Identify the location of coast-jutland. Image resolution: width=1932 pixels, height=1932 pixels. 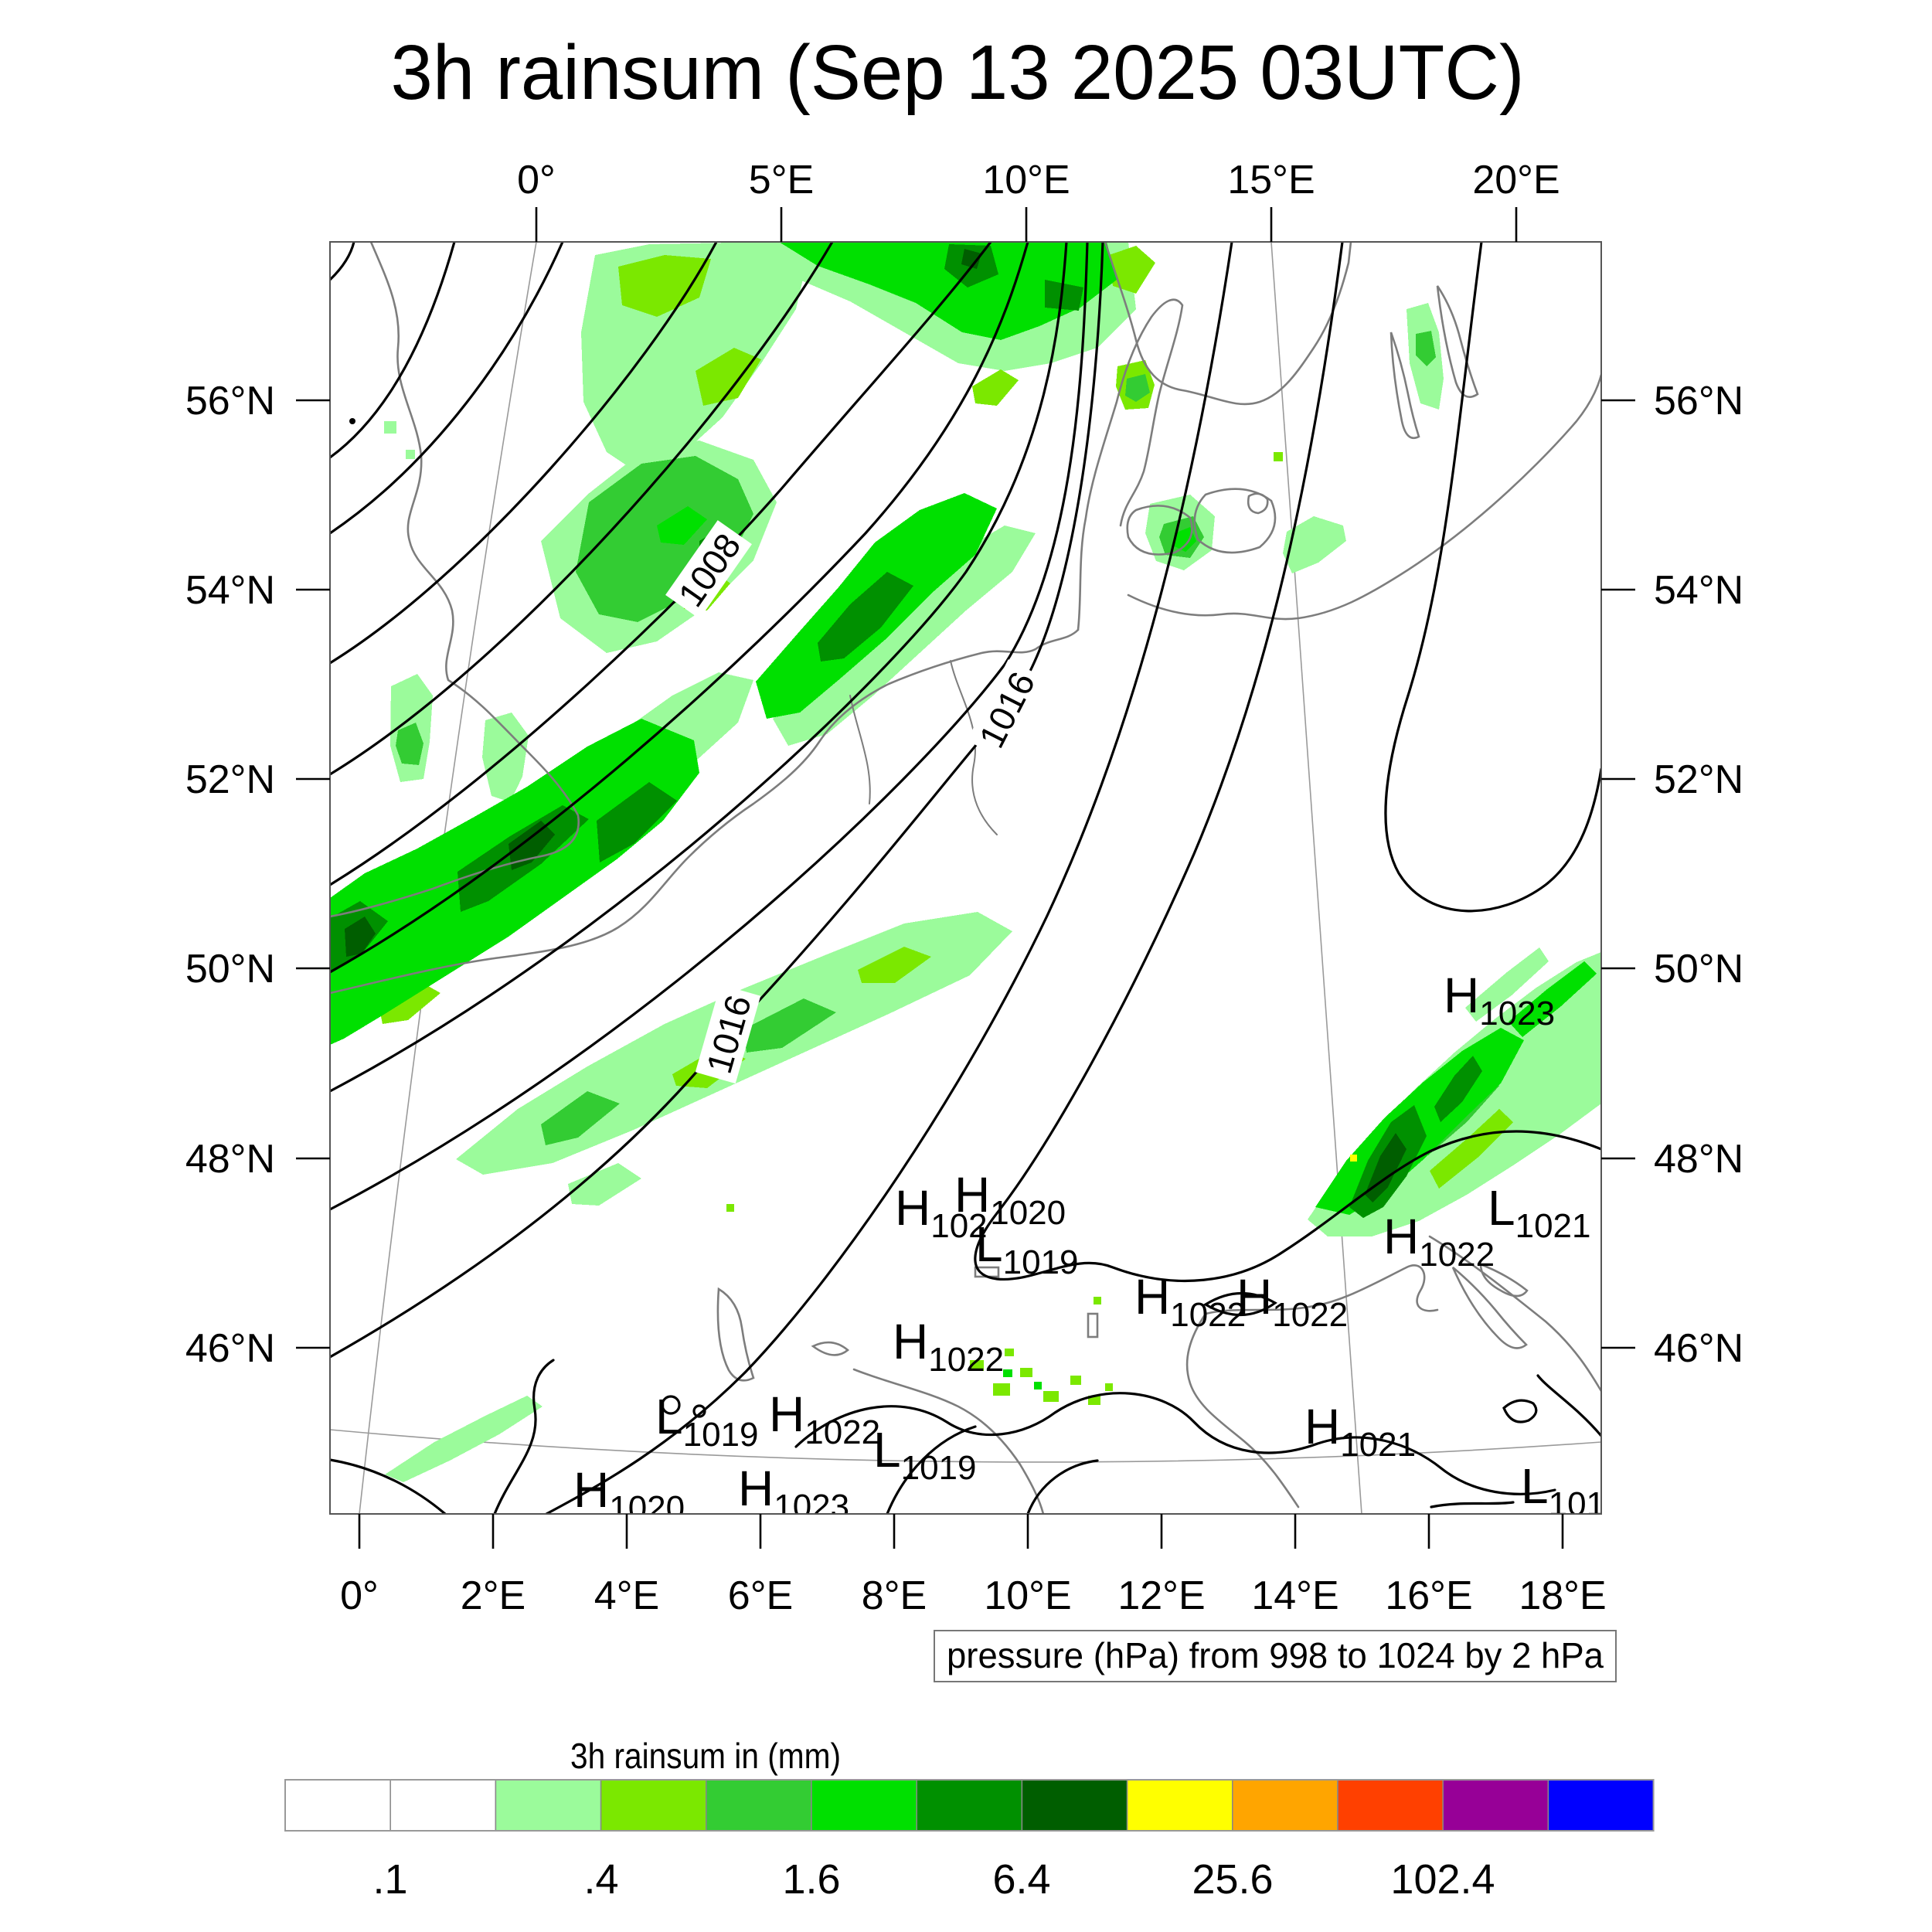
(1130, 464).